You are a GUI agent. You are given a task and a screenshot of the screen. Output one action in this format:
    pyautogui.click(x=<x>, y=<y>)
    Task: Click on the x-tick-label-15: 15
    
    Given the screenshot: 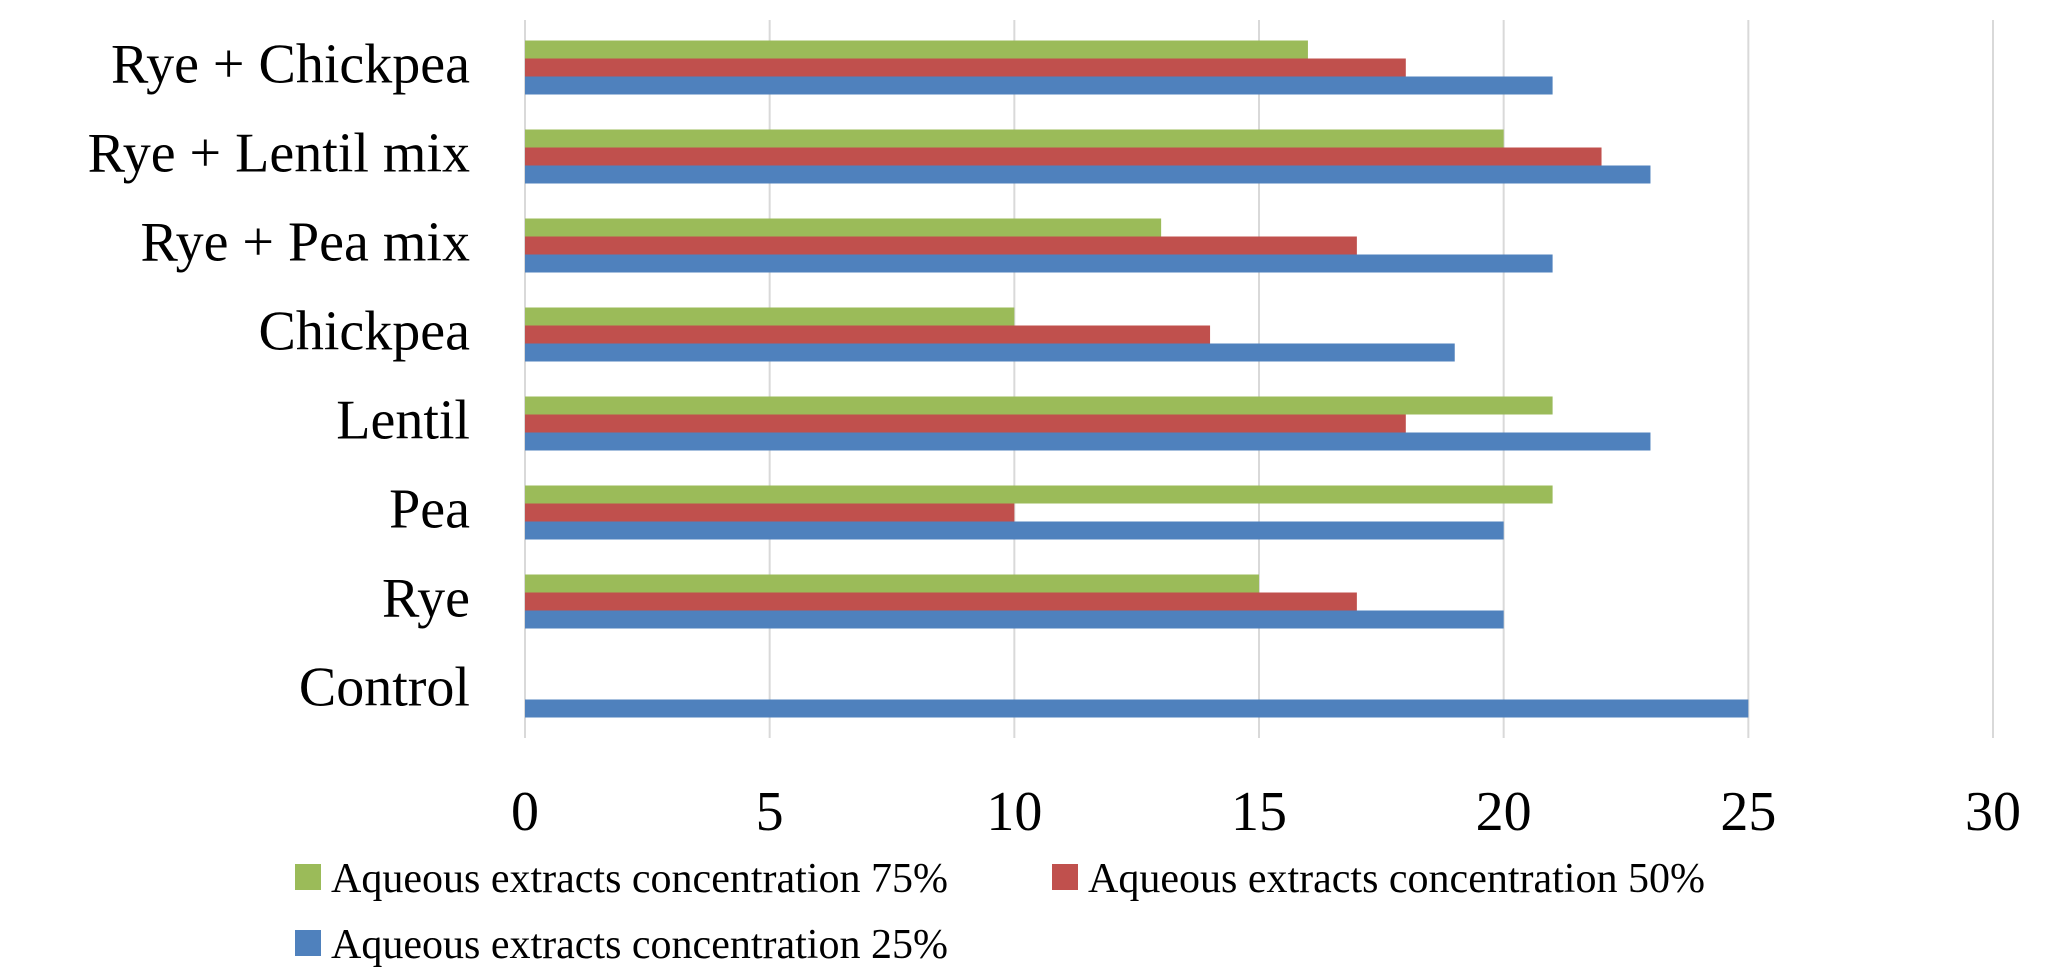 What is the action you would take?
    pyautogui.click(x=1259, y=812)
    